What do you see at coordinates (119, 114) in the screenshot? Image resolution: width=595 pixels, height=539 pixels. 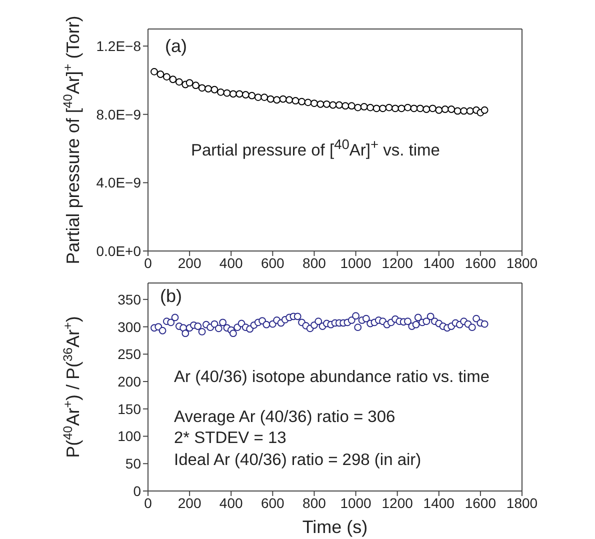 I see `y-tick-label: 8.0E−9` at bounding box center [119, 114].